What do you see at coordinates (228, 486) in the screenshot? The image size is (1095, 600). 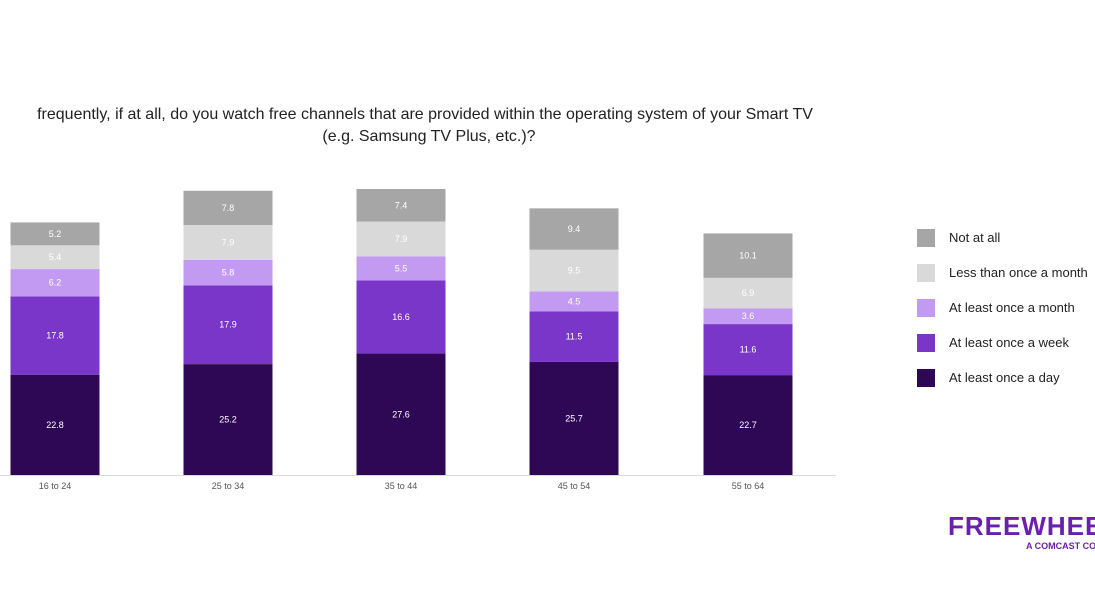 I see `x-tick-label: 25 to 34` at bounding box center [228, 486].